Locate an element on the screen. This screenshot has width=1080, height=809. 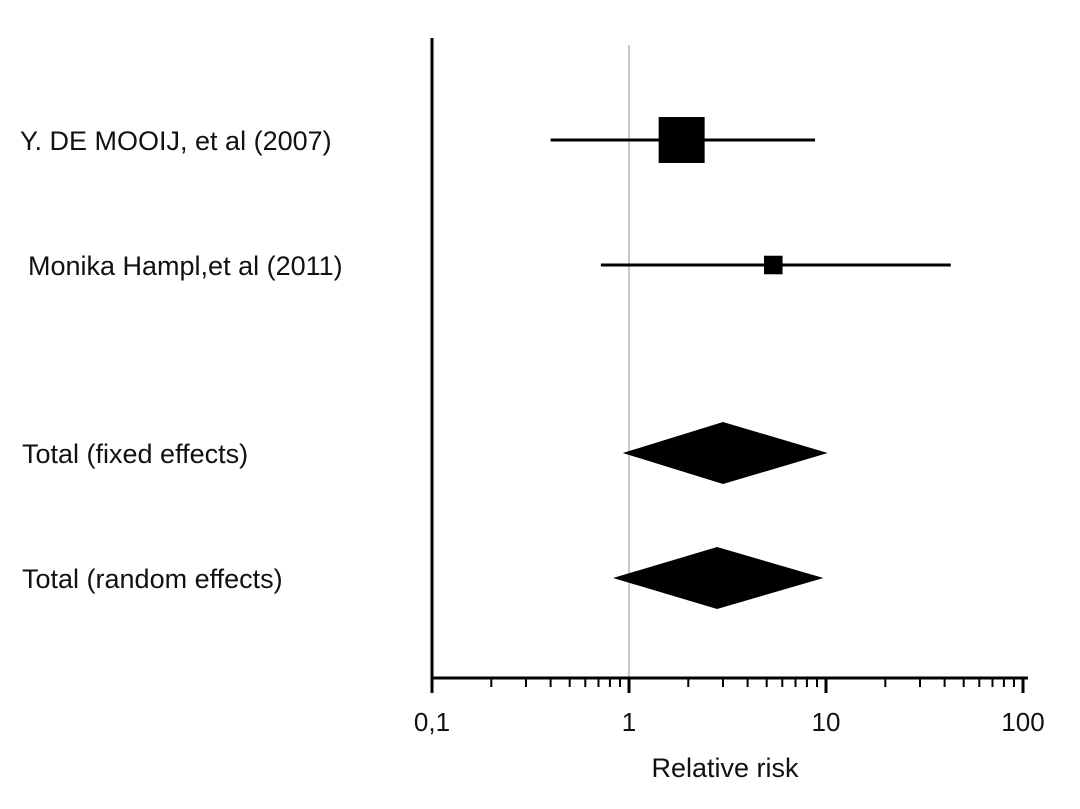
x-tick-label: 0,1 is located at coordinates (432, 722).